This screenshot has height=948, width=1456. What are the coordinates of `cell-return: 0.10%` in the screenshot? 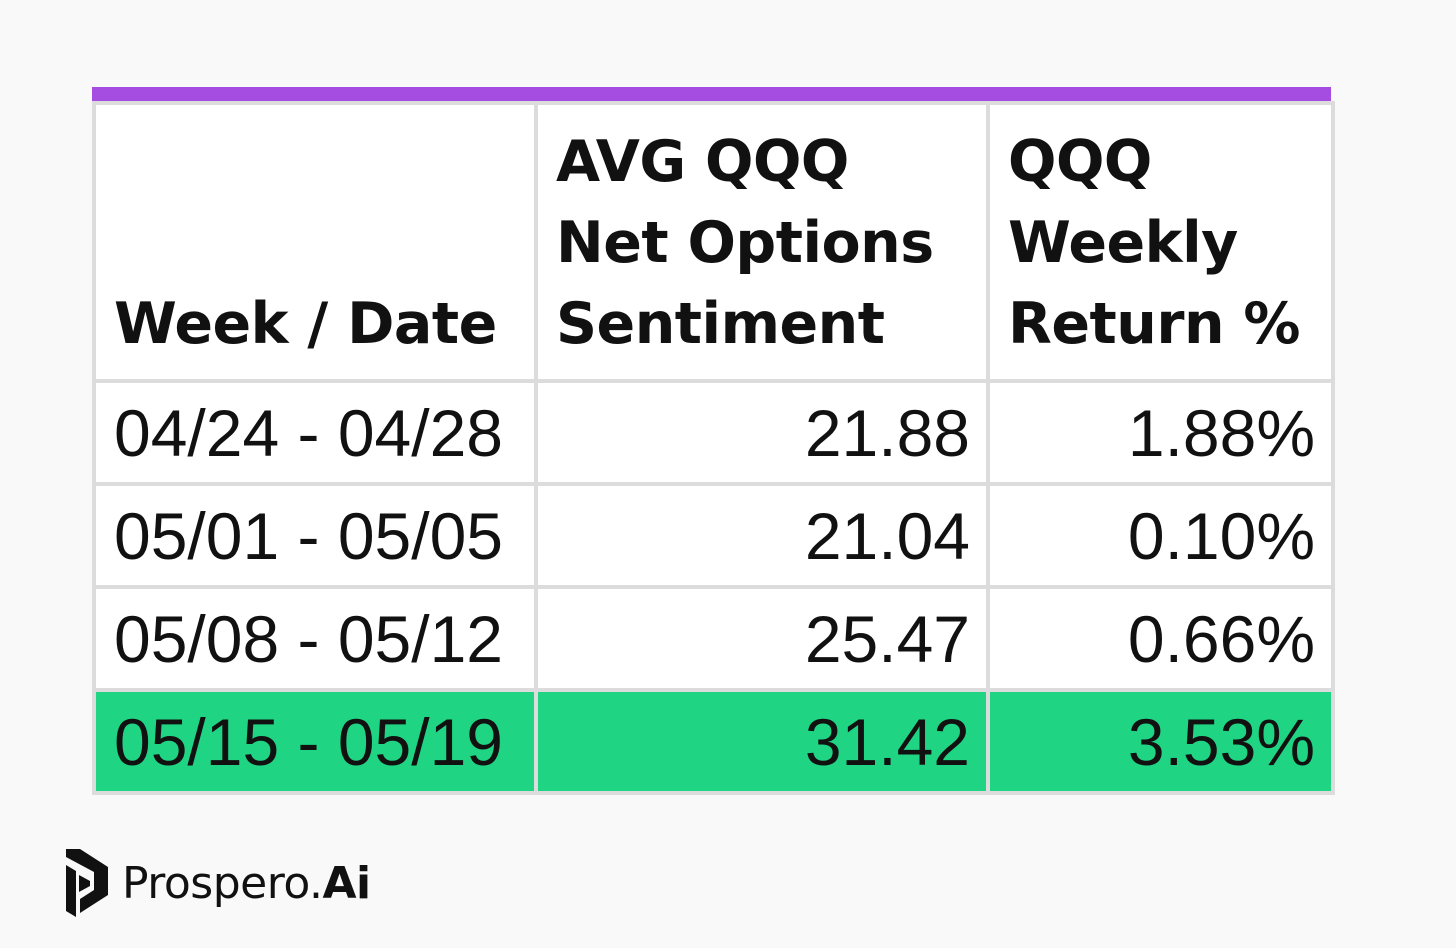 It's located at (1160, 535).